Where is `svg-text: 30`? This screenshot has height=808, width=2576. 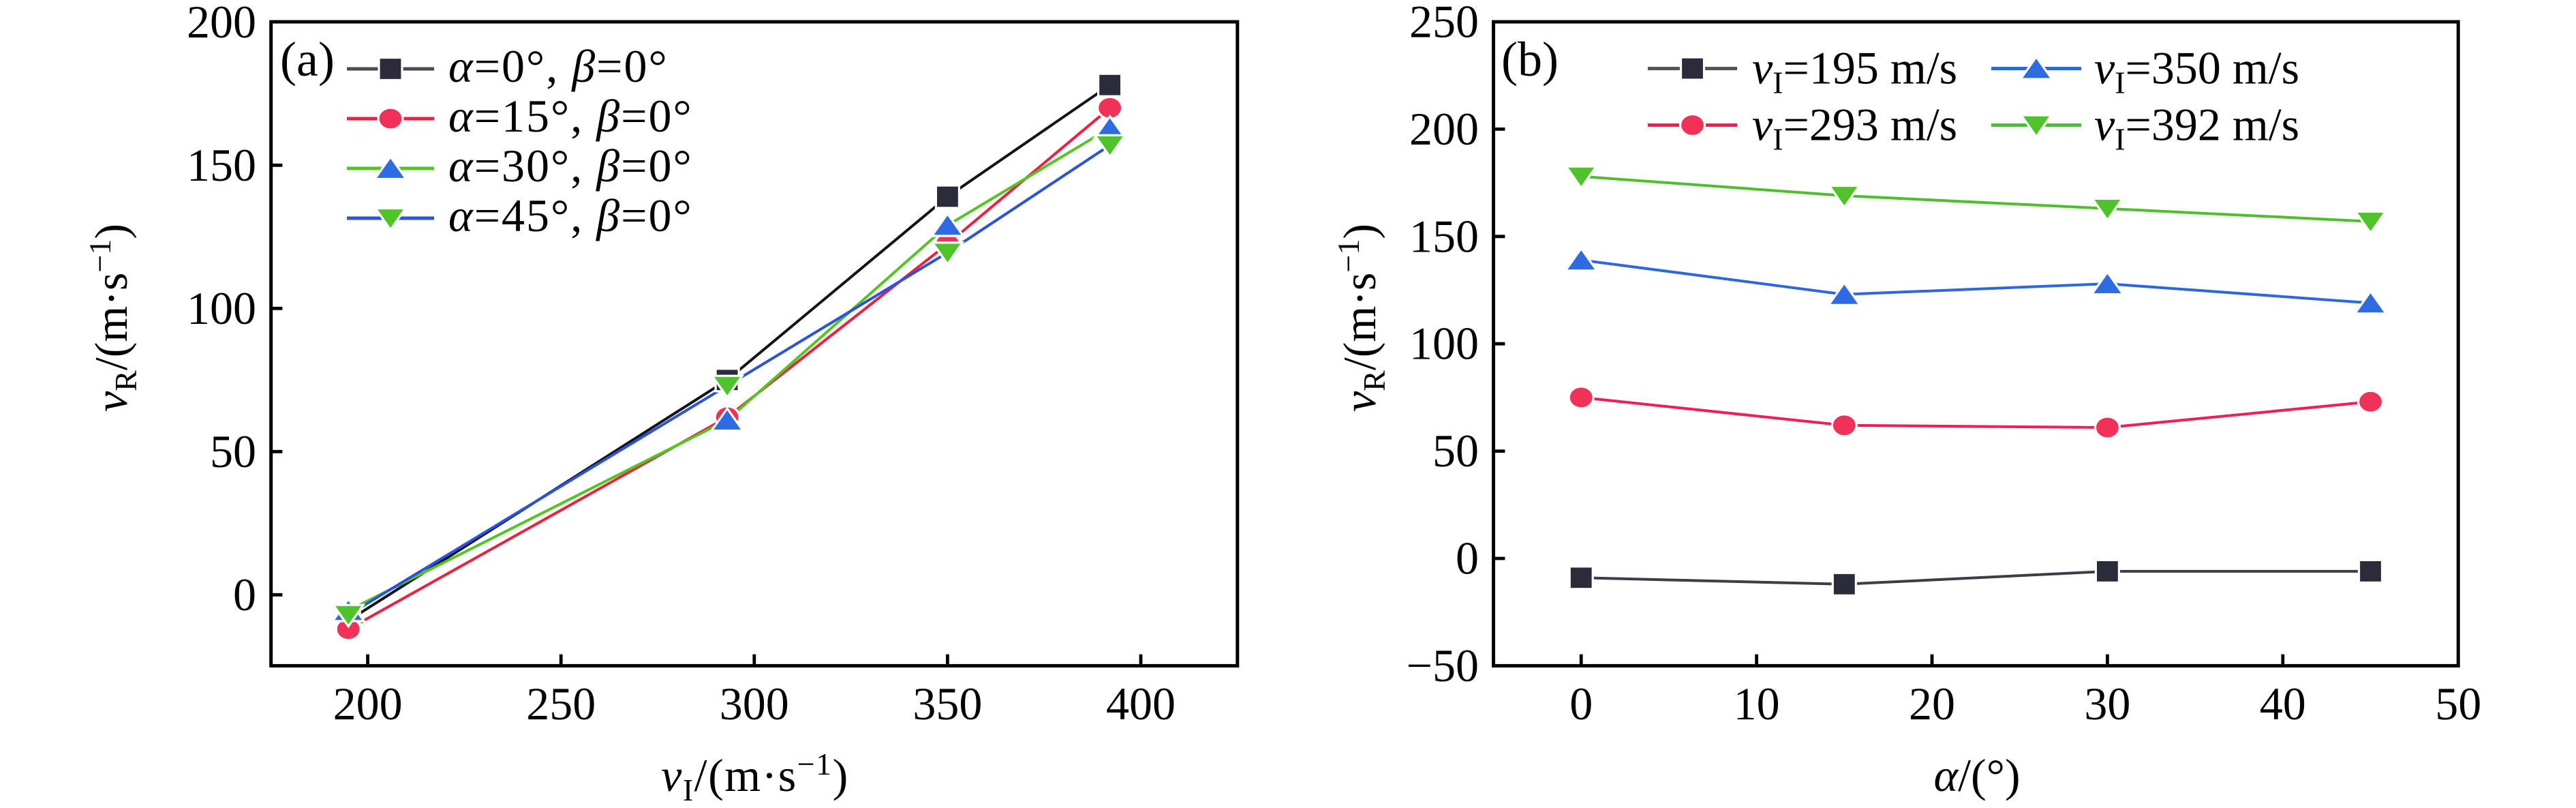
svg-text: 30 is located at coordinates (2107, 704).